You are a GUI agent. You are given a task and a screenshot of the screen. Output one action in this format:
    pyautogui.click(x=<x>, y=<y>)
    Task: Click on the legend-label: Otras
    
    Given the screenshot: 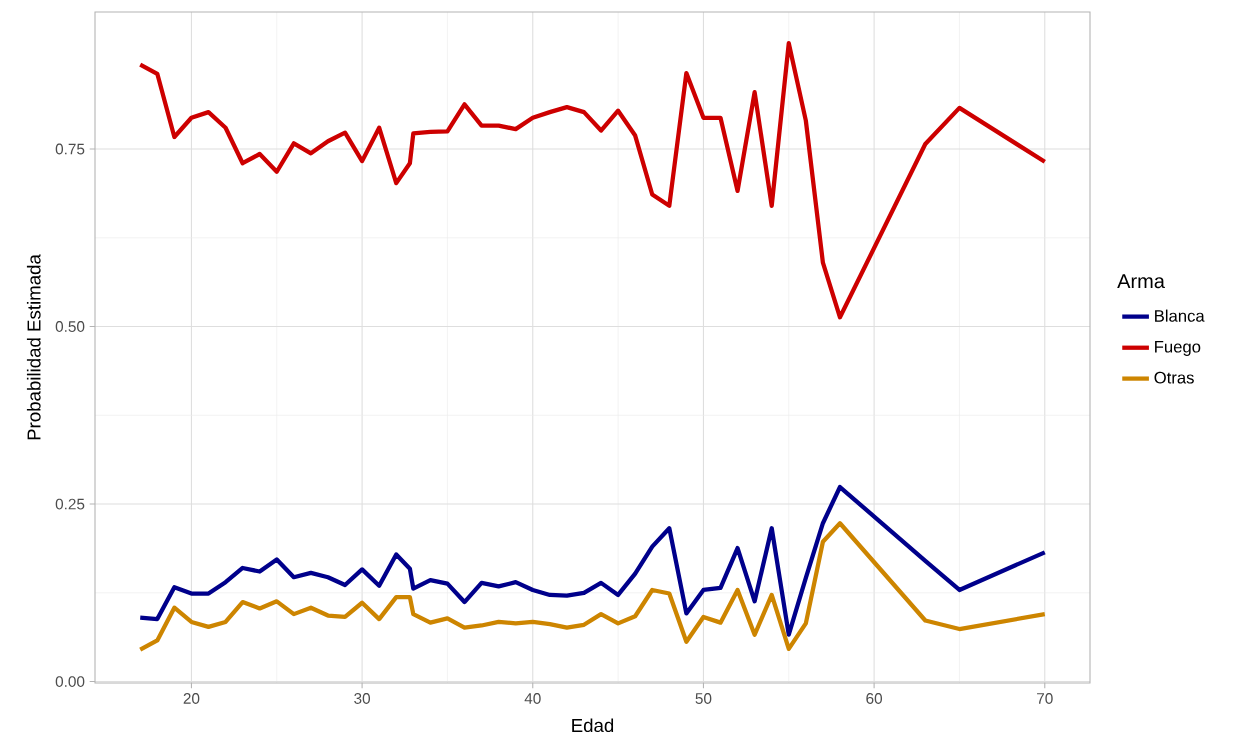 What is the action you would take?
    pyautogui.click(x=1174, y=377)
    